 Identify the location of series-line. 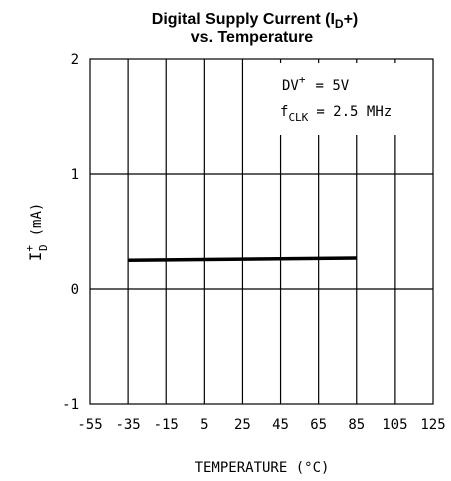
(242, 259).